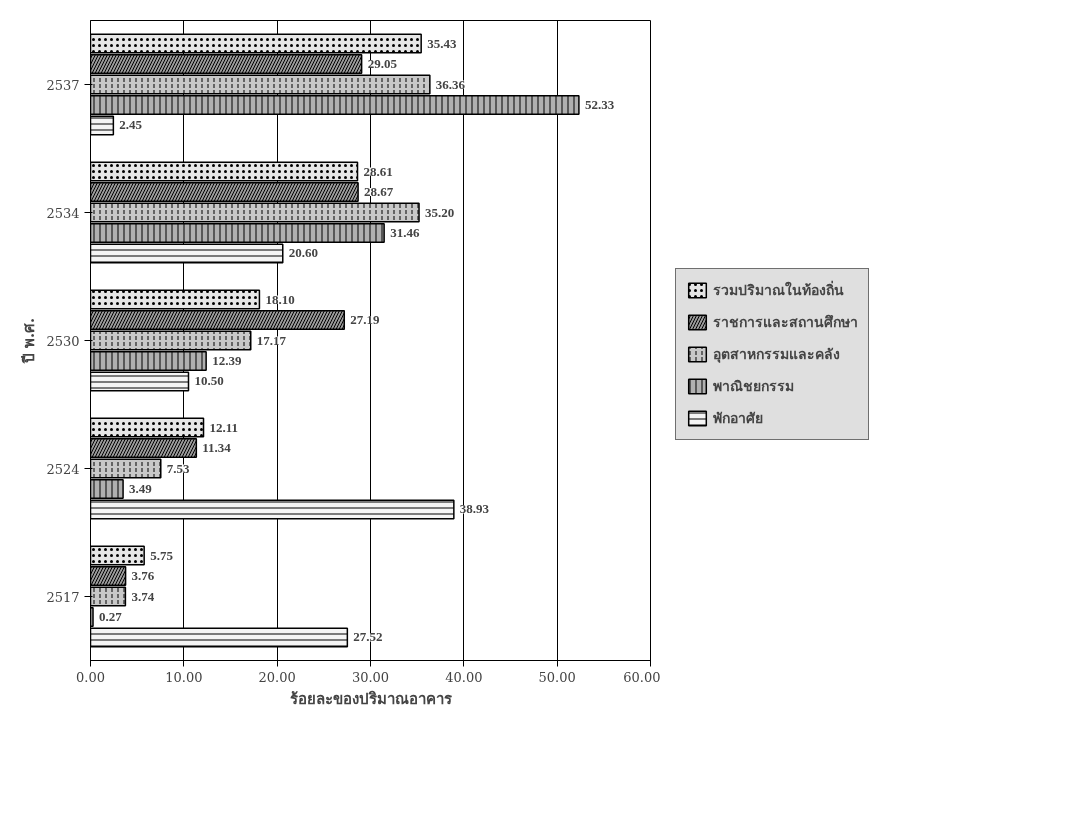 This screenshot has height=824, width=1071. Describe the element at coordinates (382, 64) in the screenshot. I see `data-label: 29.05` at that location.